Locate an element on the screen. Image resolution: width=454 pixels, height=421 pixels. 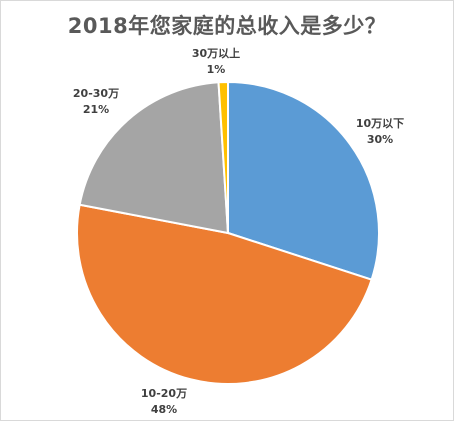
slice-percent: 1% is located at coordinates (216, 69).